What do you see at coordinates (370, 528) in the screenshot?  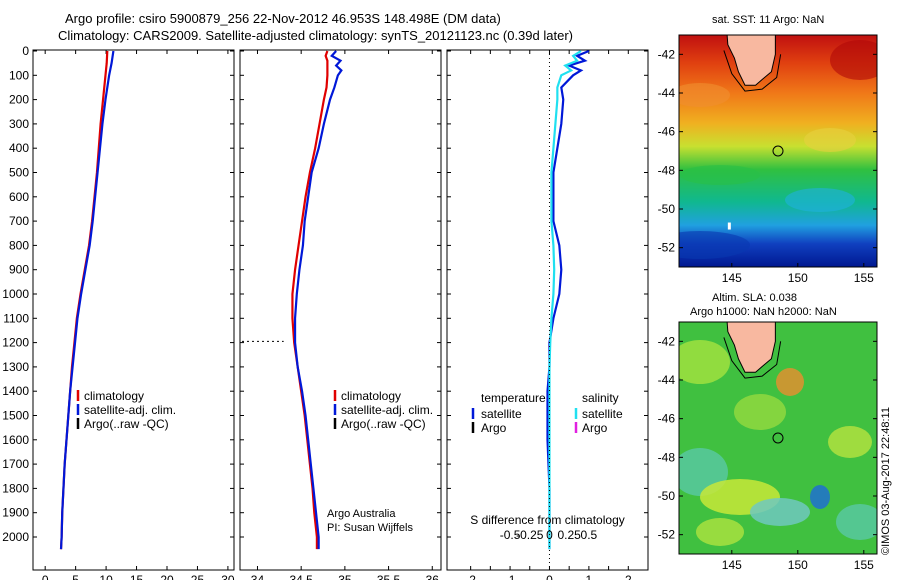 I see `pi-note: PI: Susan Wijffels` at bounding box center [370, 528].